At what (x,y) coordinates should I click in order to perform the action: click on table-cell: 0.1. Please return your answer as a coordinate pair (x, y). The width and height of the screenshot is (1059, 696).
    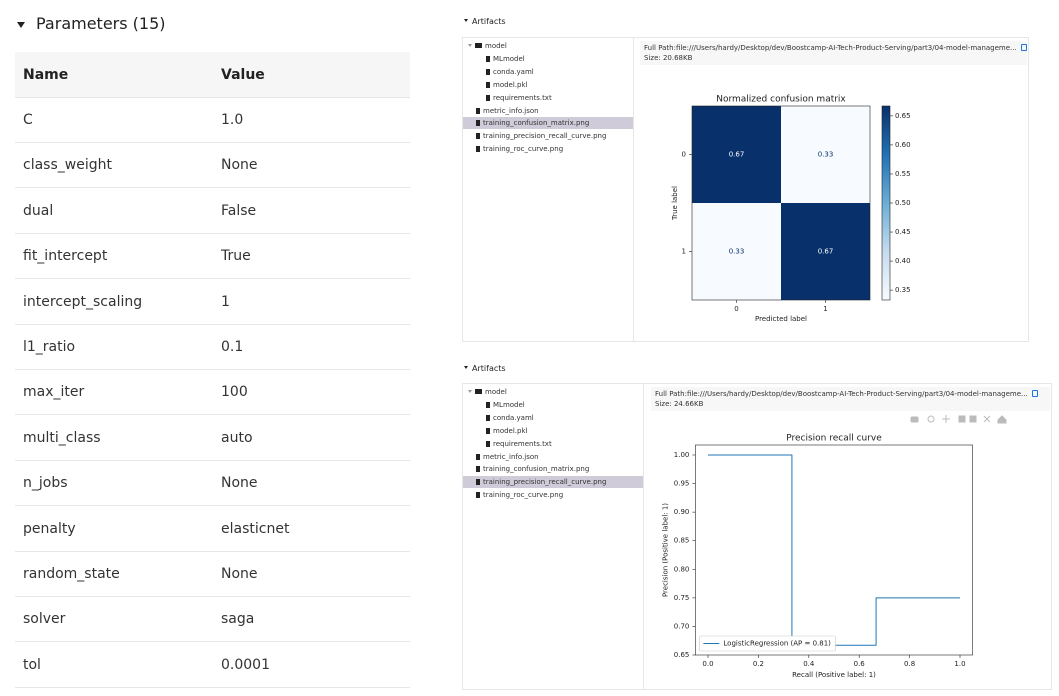
    Looking at the image, I should click on (232, 347).